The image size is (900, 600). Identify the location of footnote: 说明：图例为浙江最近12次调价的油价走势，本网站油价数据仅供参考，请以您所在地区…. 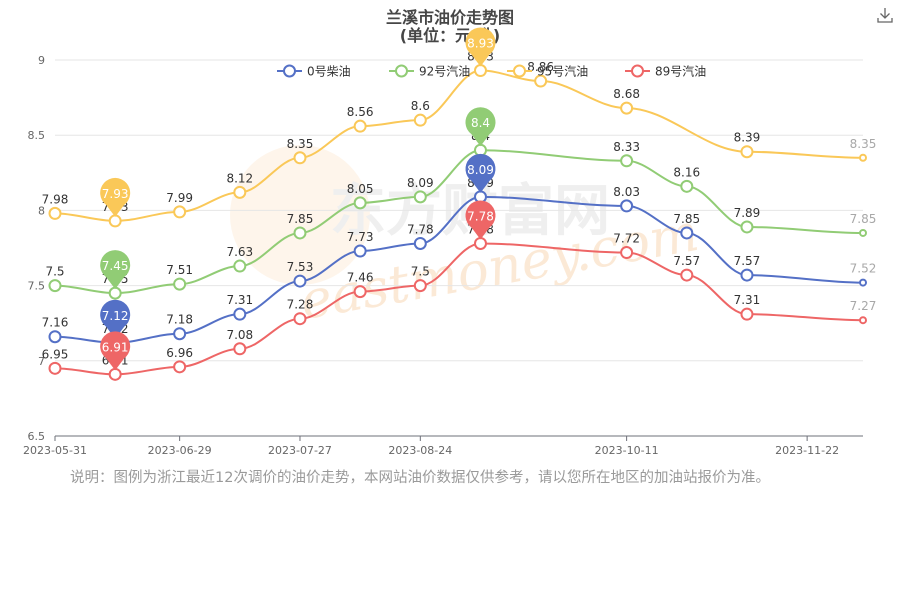
(420, 478).